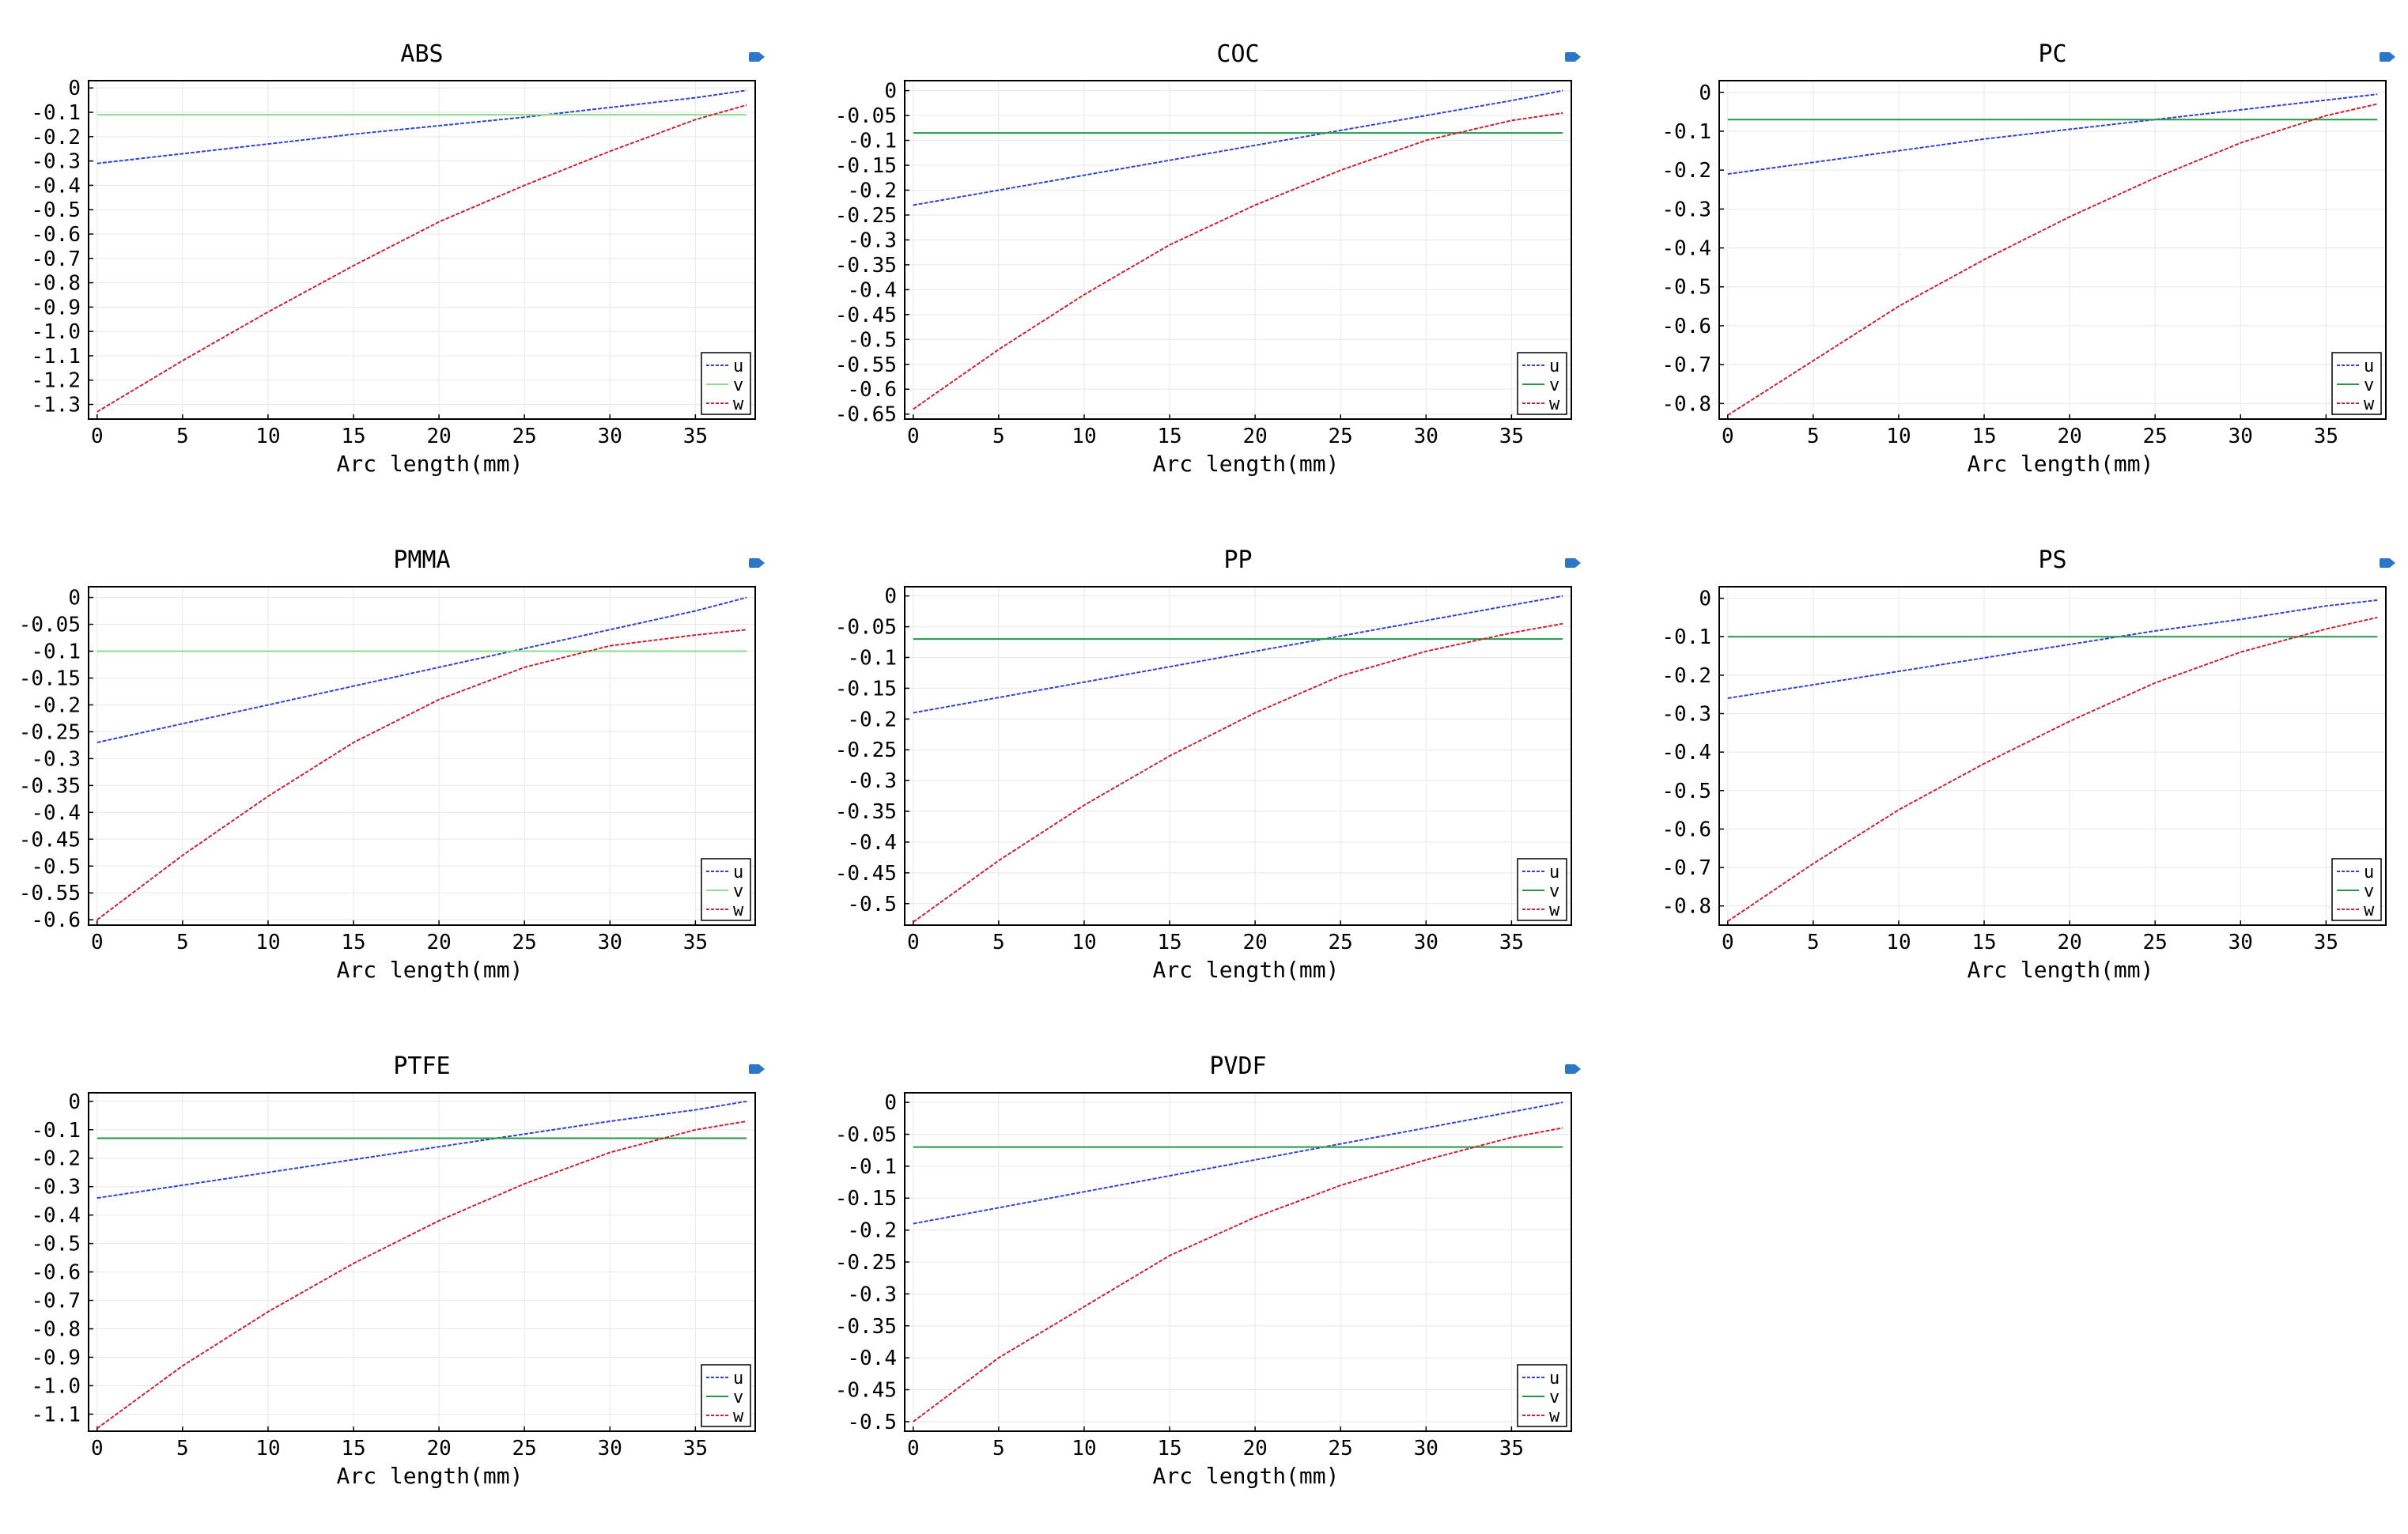 This screenshot has height=1534, width=2408. I want to click on y-tick-label: -0.7, so click(56, 1301).